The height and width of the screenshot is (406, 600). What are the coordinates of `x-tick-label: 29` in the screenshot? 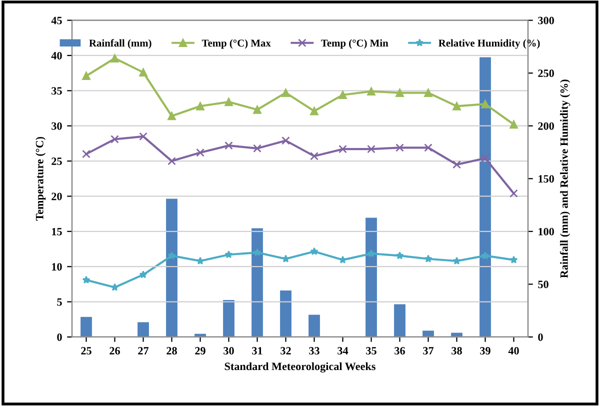 It's located at (200, 351).